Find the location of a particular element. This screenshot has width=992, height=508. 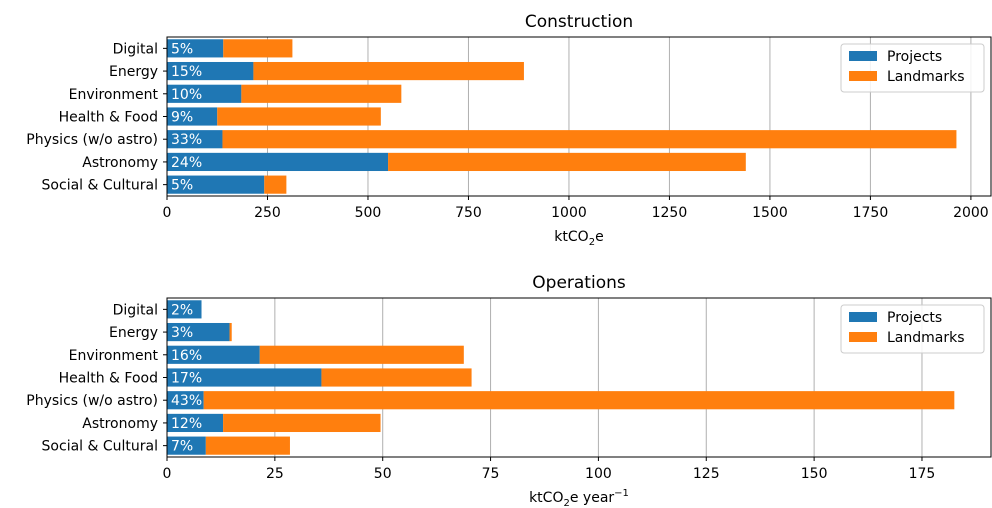

chart-title: Construction is located at coordinates (579, 22).